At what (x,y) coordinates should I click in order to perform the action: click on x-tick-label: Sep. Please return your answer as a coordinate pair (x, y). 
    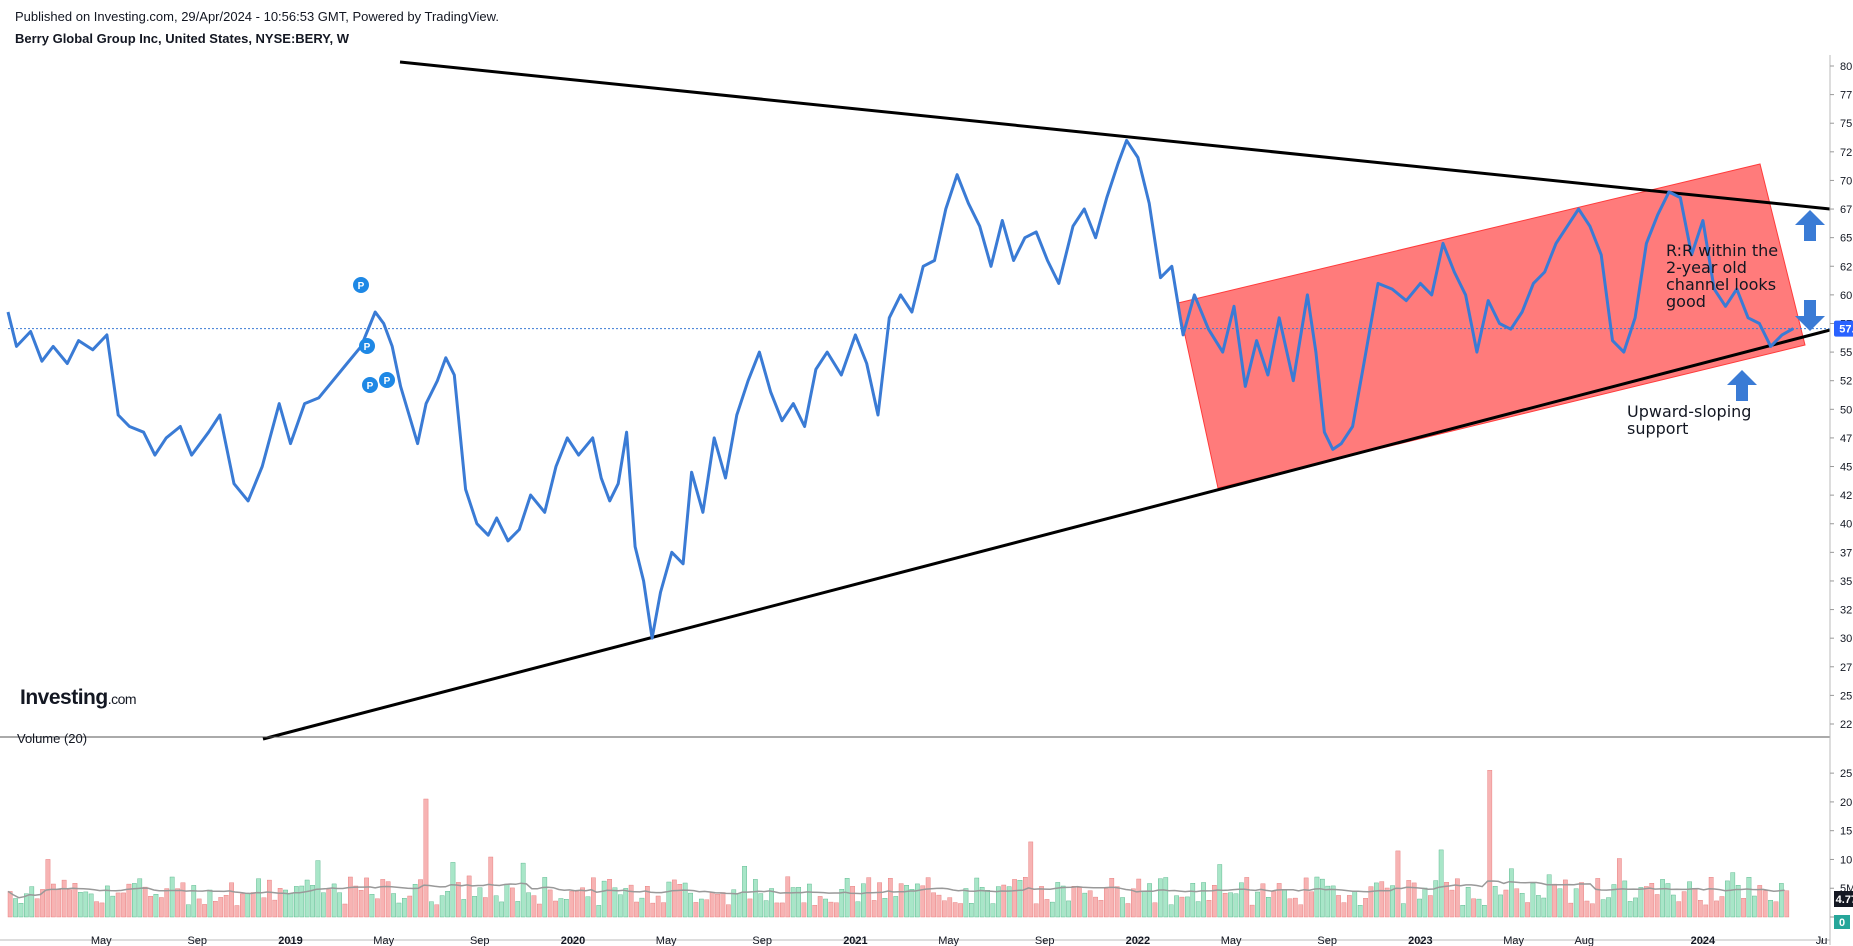
    Looking at the image, I should click on (1327, 940).